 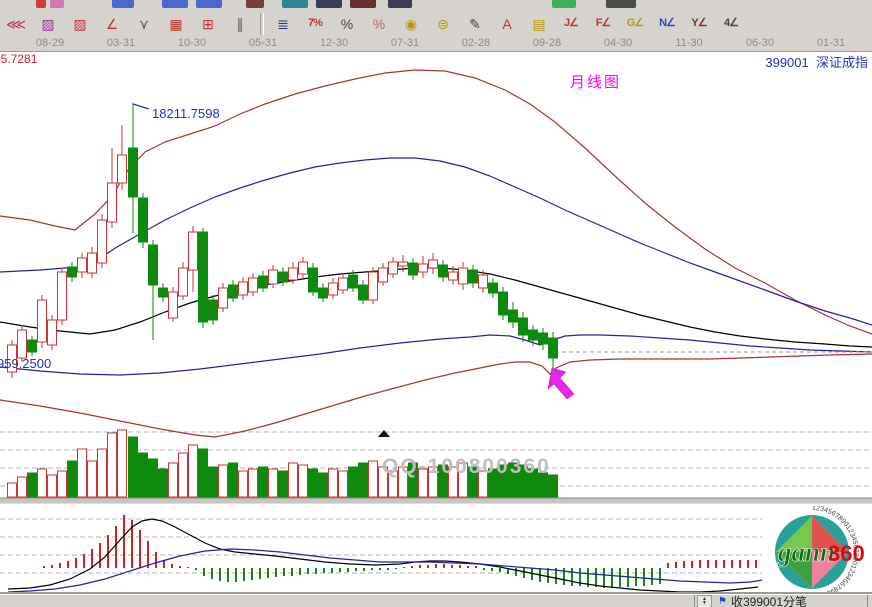 I want to click on axis-date-label: 08-29, so click(x=50, y=43).